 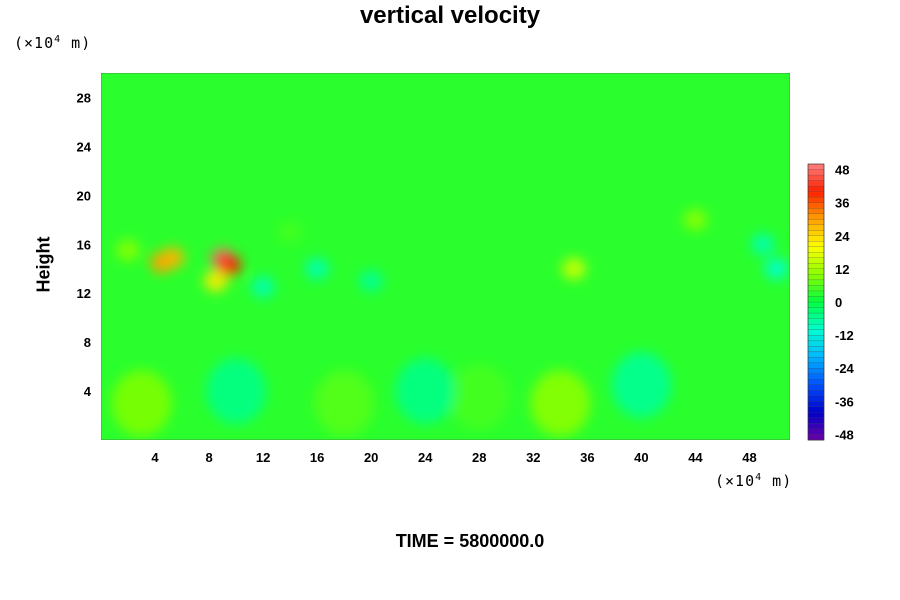 I want to click on y-tick-label: 16, so click(x=84, y=244).